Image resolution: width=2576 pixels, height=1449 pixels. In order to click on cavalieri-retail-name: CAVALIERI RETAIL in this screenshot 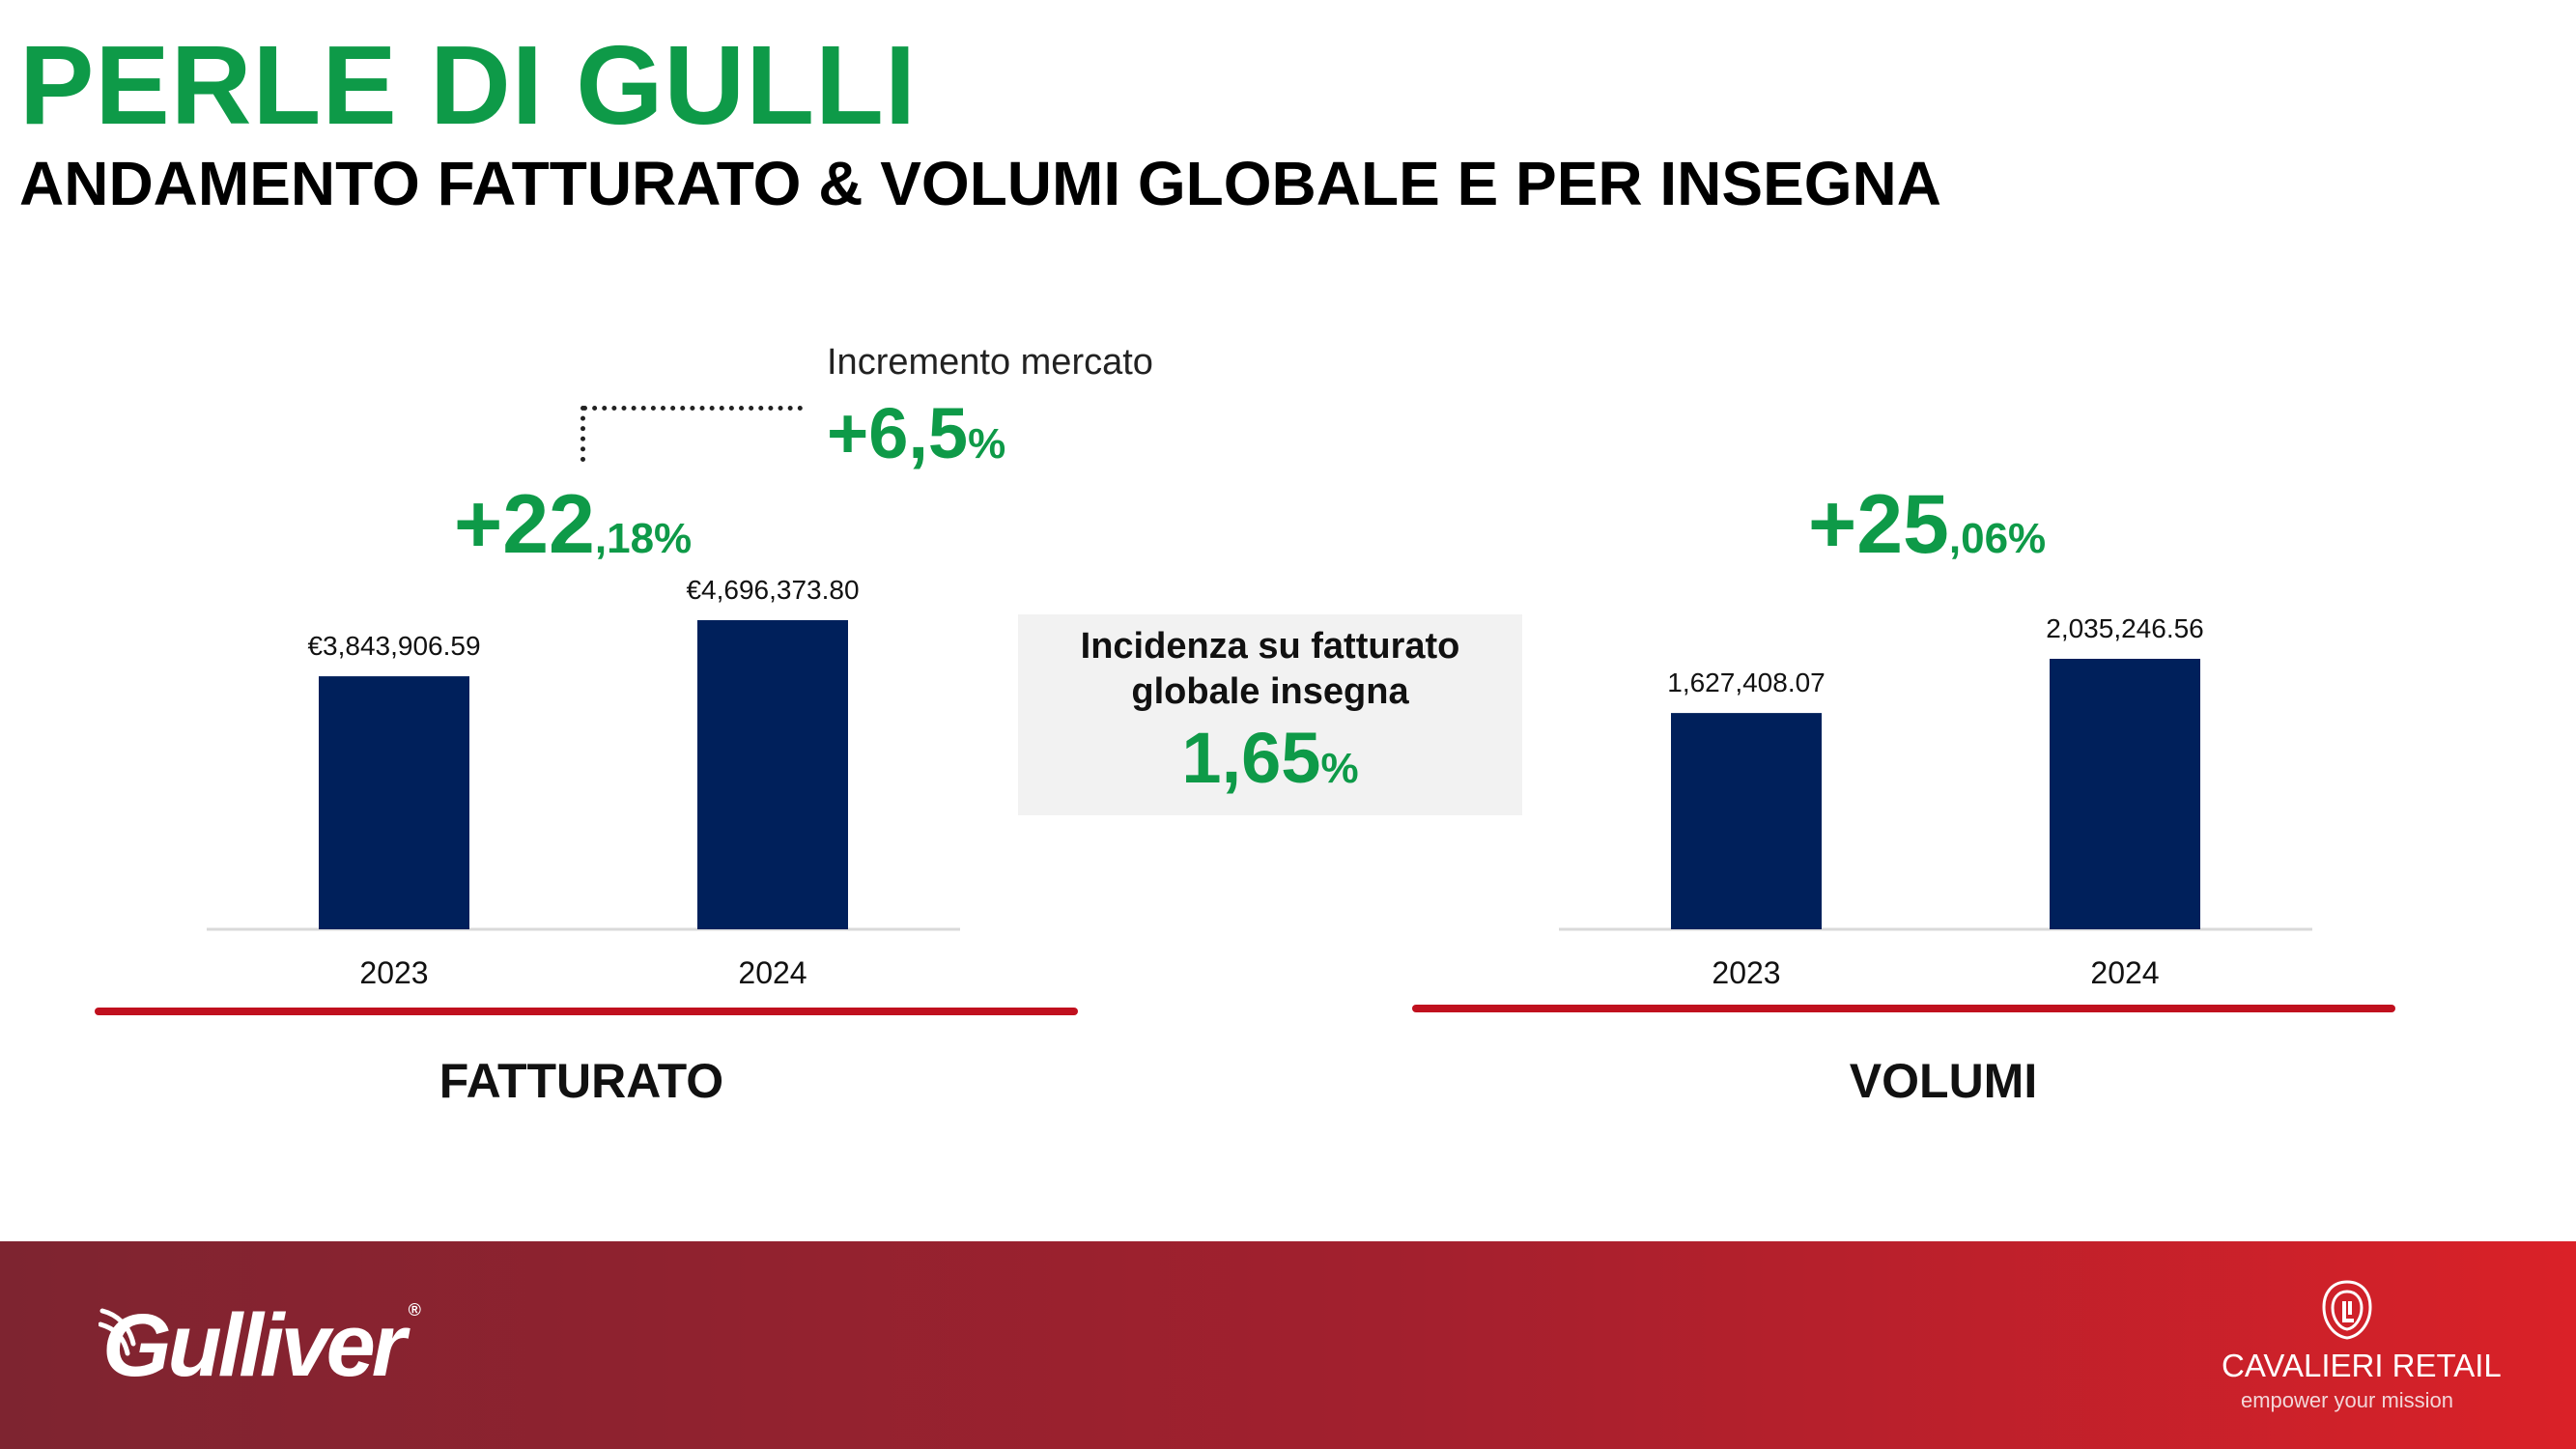, I will do `click(2362, 1365)`.